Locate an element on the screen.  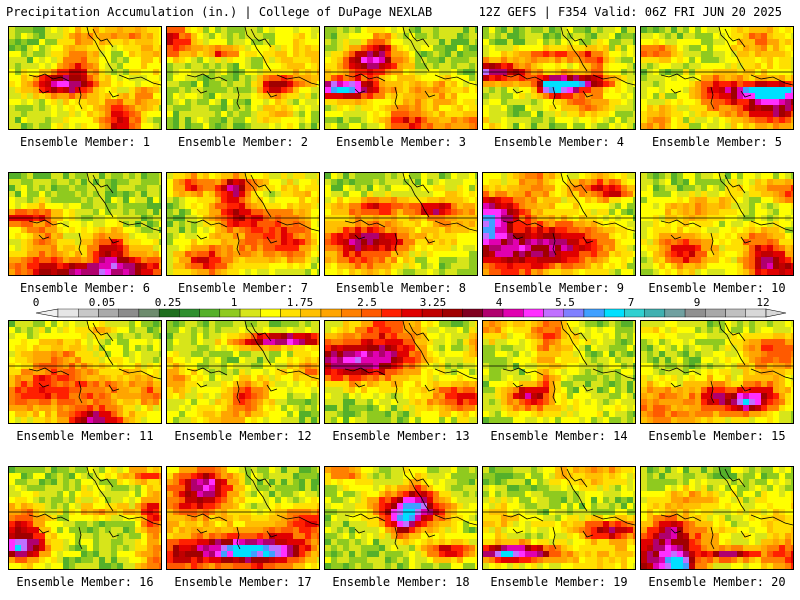
ensemble-member-label: Ensemble Member: 13 is located at coordinates (401, 436).